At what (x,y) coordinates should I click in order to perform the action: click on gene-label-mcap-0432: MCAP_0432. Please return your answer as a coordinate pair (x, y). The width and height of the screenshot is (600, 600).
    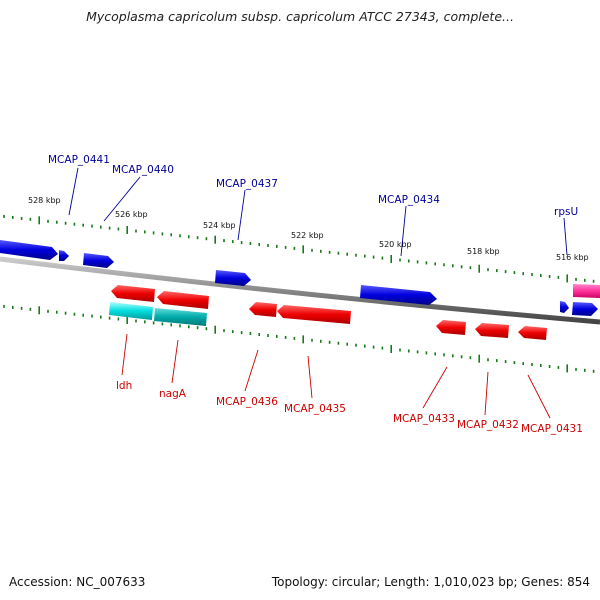
    Looking at the image, I should click on (488, 425).